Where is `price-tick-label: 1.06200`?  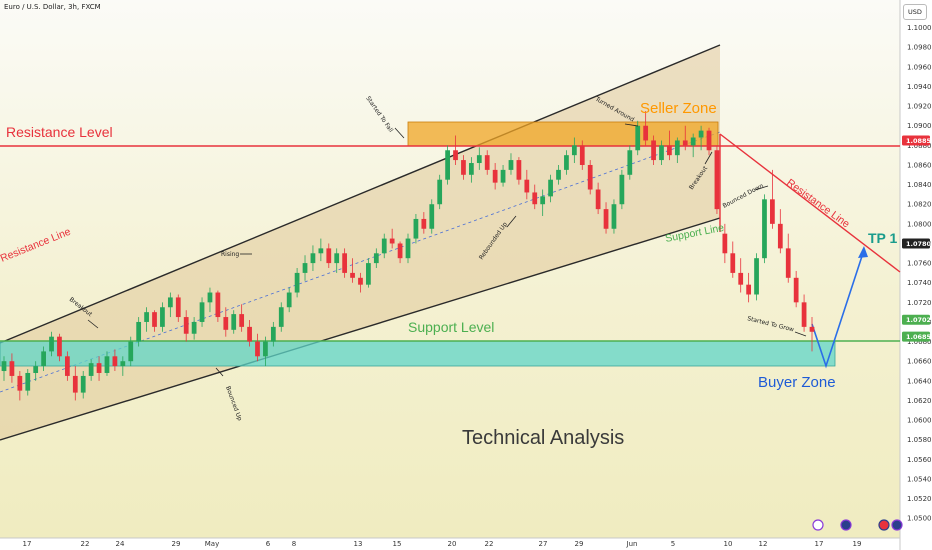
price-tick-label: 1.06200 is located at coordinates (919, 401).